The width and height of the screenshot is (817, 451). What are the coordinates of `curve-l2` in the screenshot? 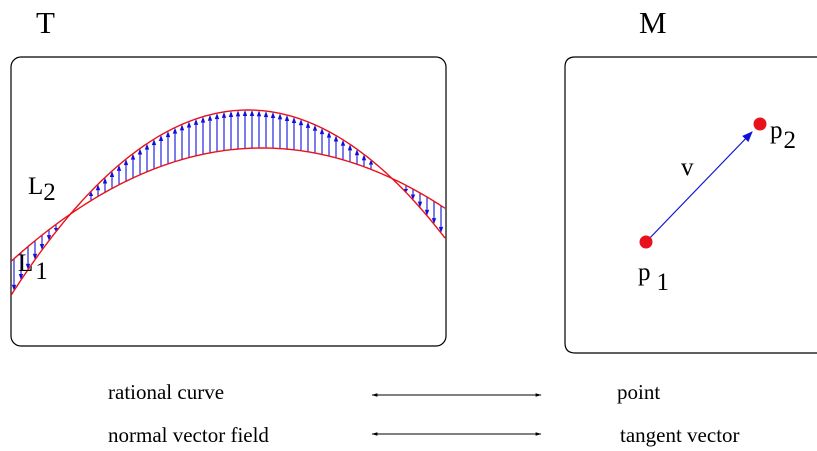 It's located at (228, 204).